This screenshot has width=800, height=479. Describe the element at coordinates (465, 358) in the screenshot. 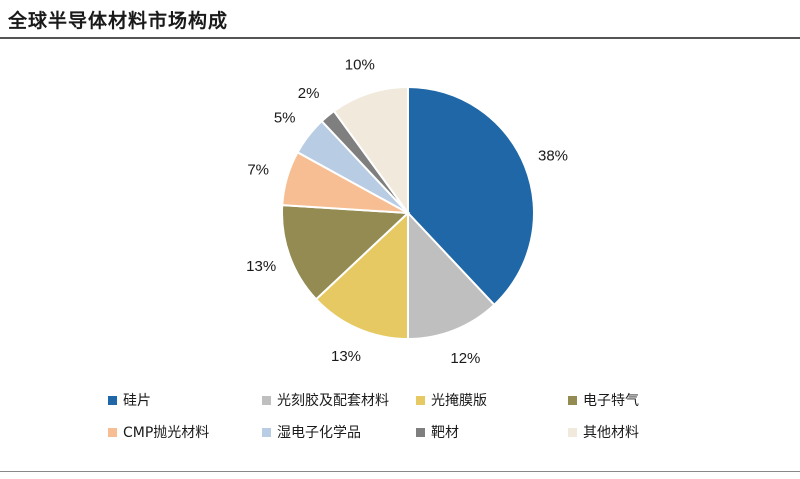

I see `slice-data-label-1: 12%` at that location.